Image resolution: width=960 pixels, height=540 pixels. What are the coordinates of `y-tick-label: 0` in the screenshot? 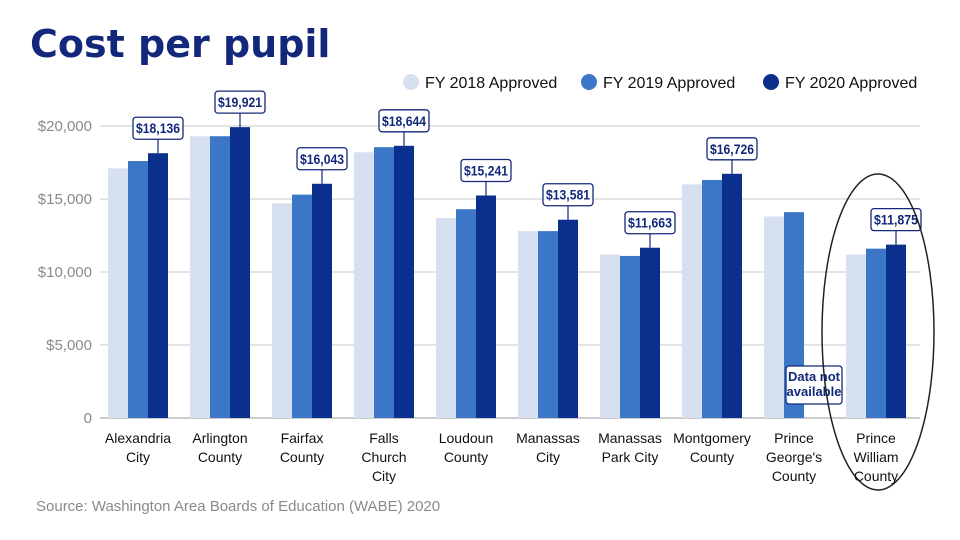 It's located at (88, 418).